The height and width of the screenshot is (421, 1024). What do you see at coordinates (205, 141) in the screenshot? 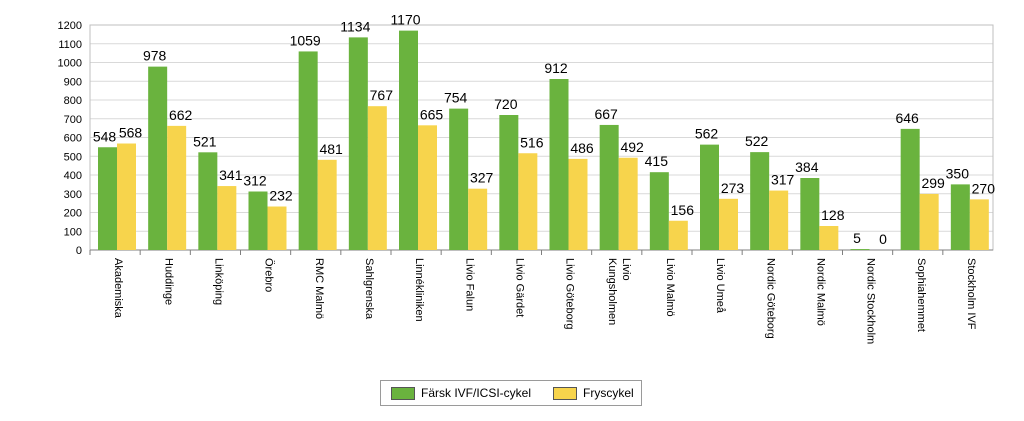
I see `data-label: 521` at bounding box center [205, 141].